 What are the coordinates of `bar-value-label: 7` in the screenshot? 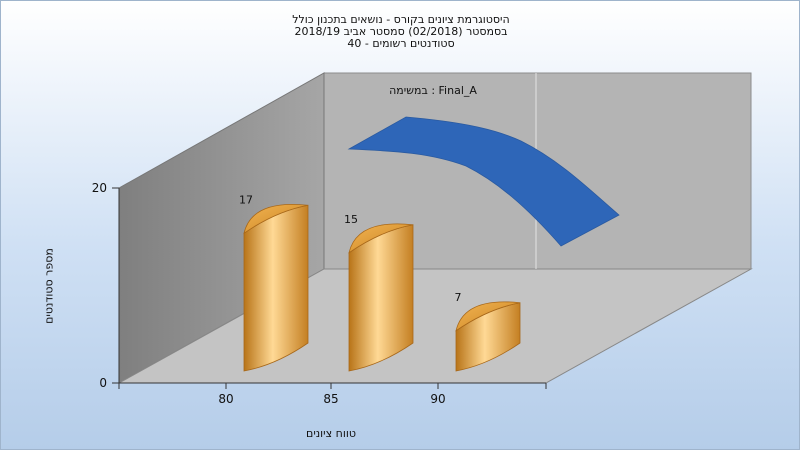 It's located at (458, 297).